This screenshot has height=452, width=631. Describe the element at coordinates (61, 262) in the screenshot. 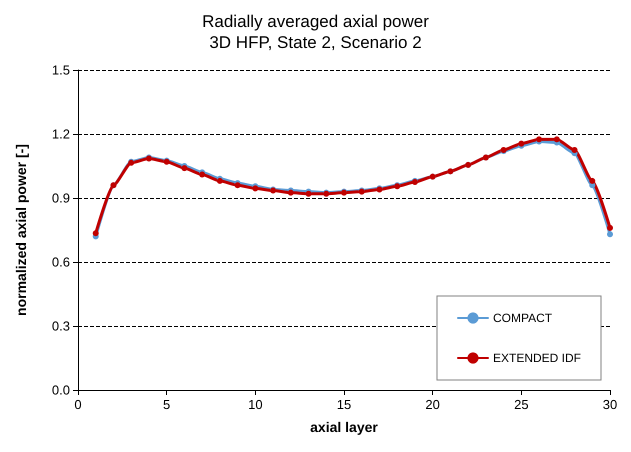

I see `y-tick-label: 0.6` at that location.